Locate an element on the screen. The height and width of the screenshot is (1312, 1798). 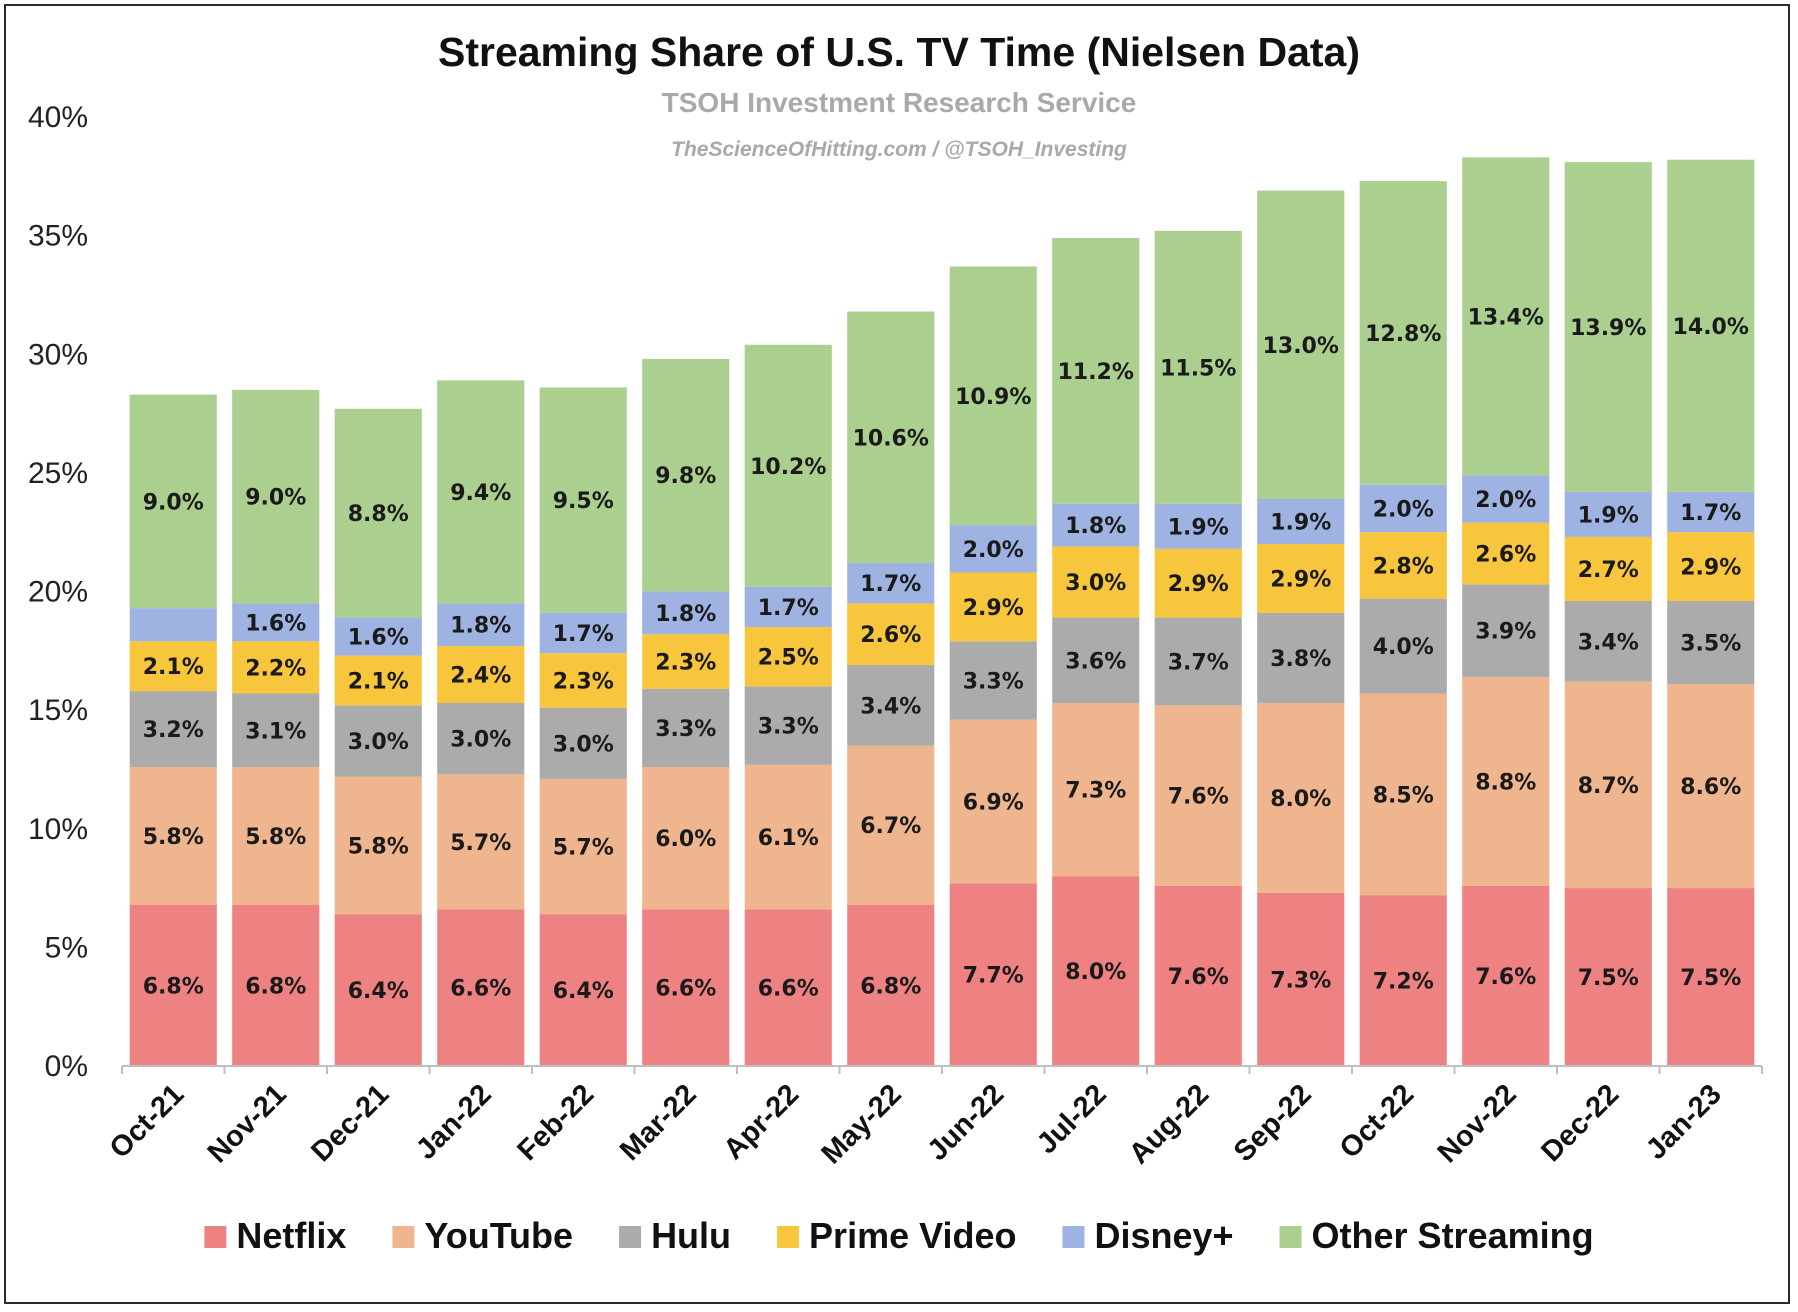
data-label: 2.5% is located at coordinates (788, 658).